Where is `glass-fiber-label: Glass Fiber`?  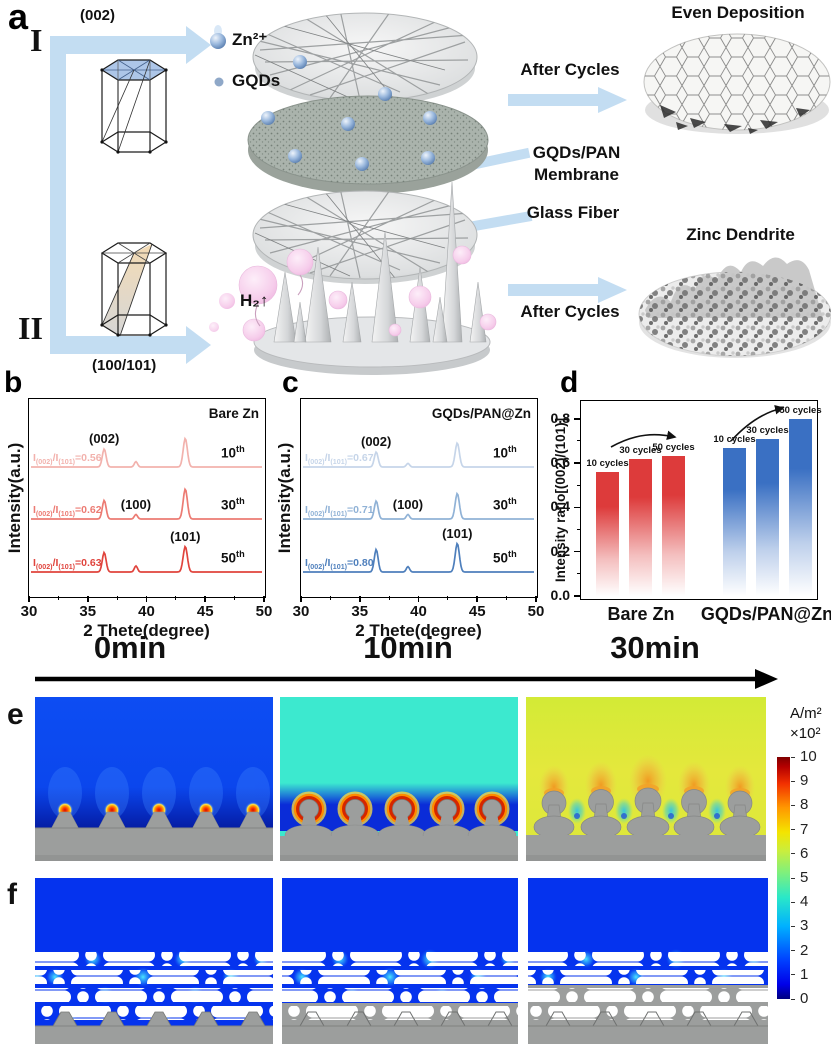
glass-fiber-label: Glass Fiber is located at coordinates (573, 212).